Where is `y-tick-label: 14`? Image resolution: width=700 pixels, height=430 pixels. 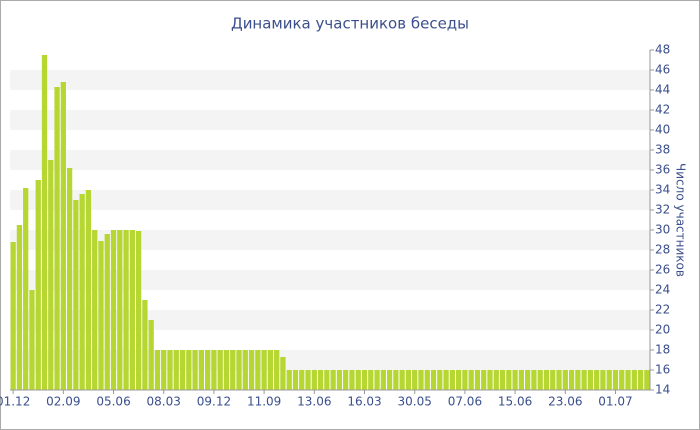
y-tick-label: 14 is located at coordinates (662, 390).